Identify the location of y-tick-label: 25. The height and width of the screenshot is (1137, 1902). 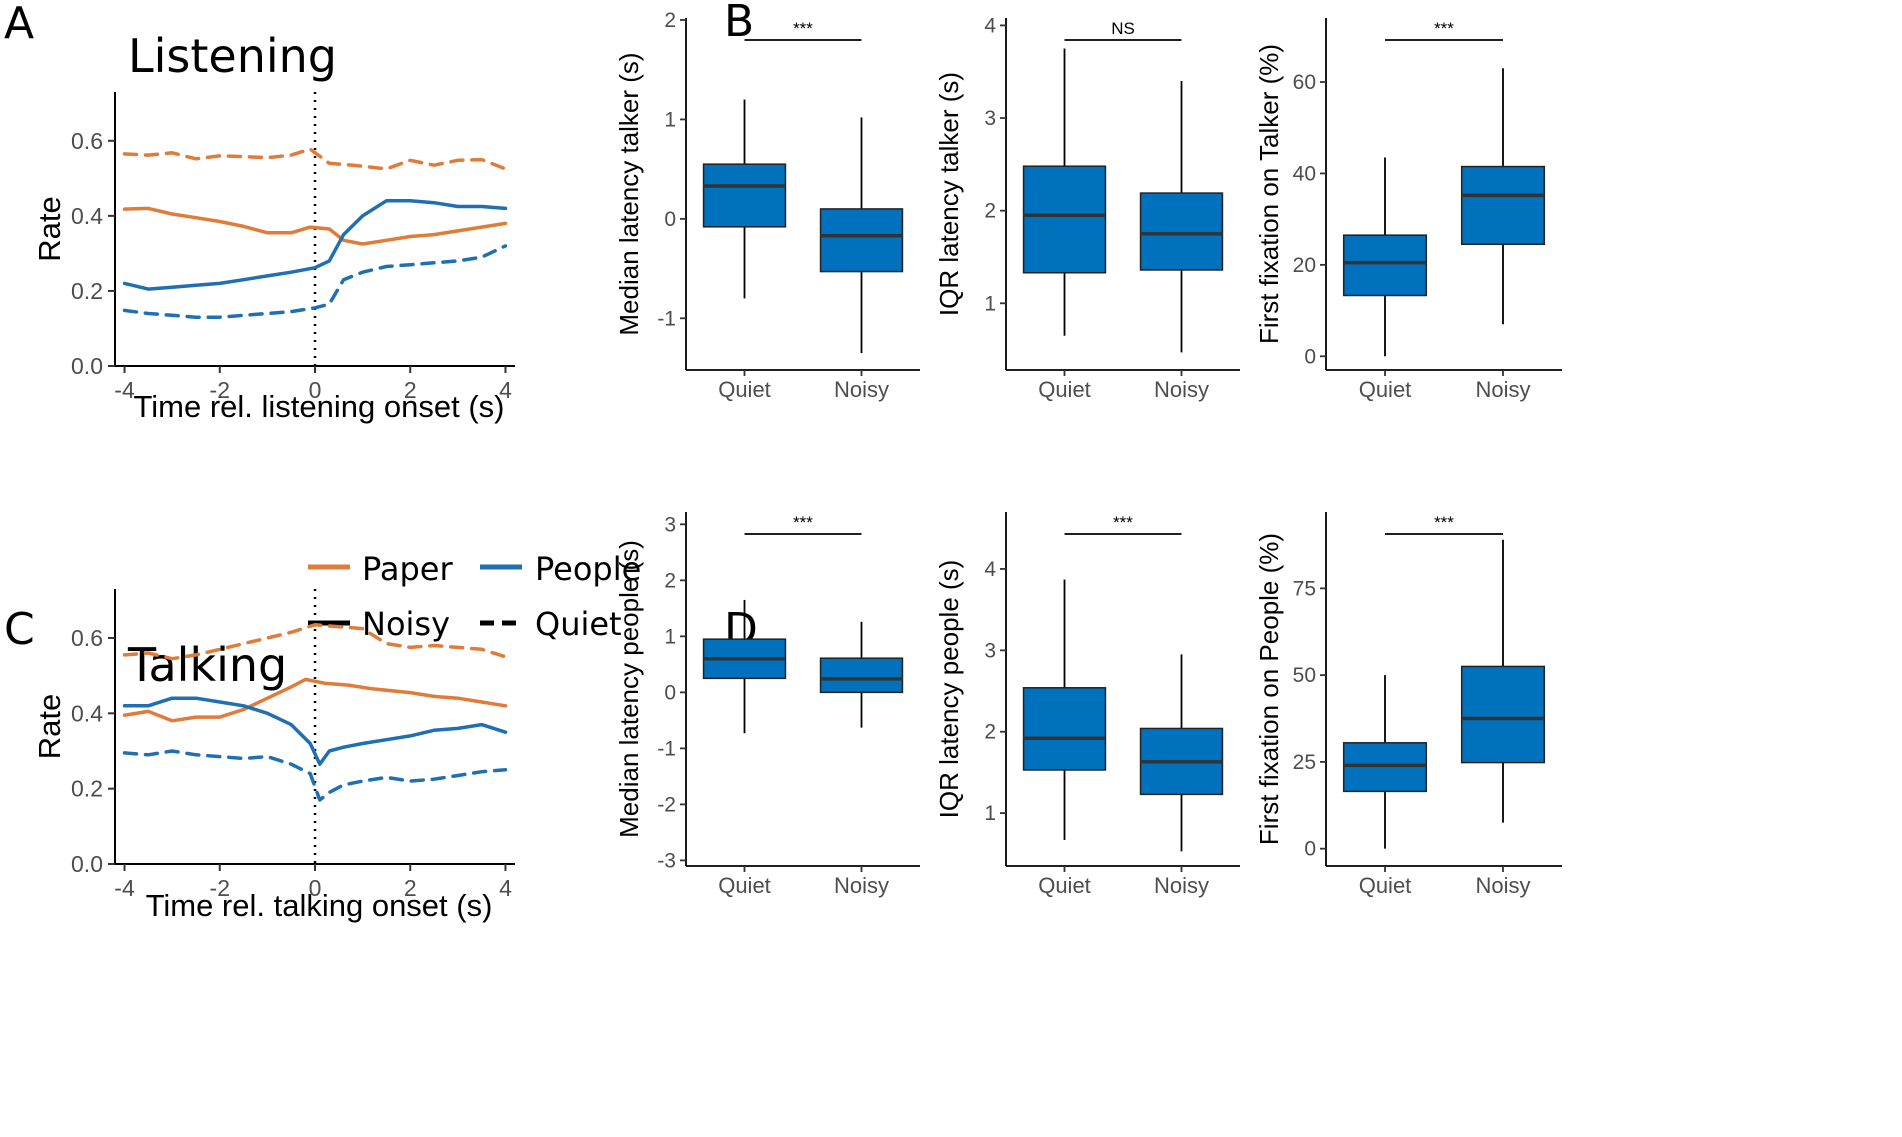
(1304, 762).